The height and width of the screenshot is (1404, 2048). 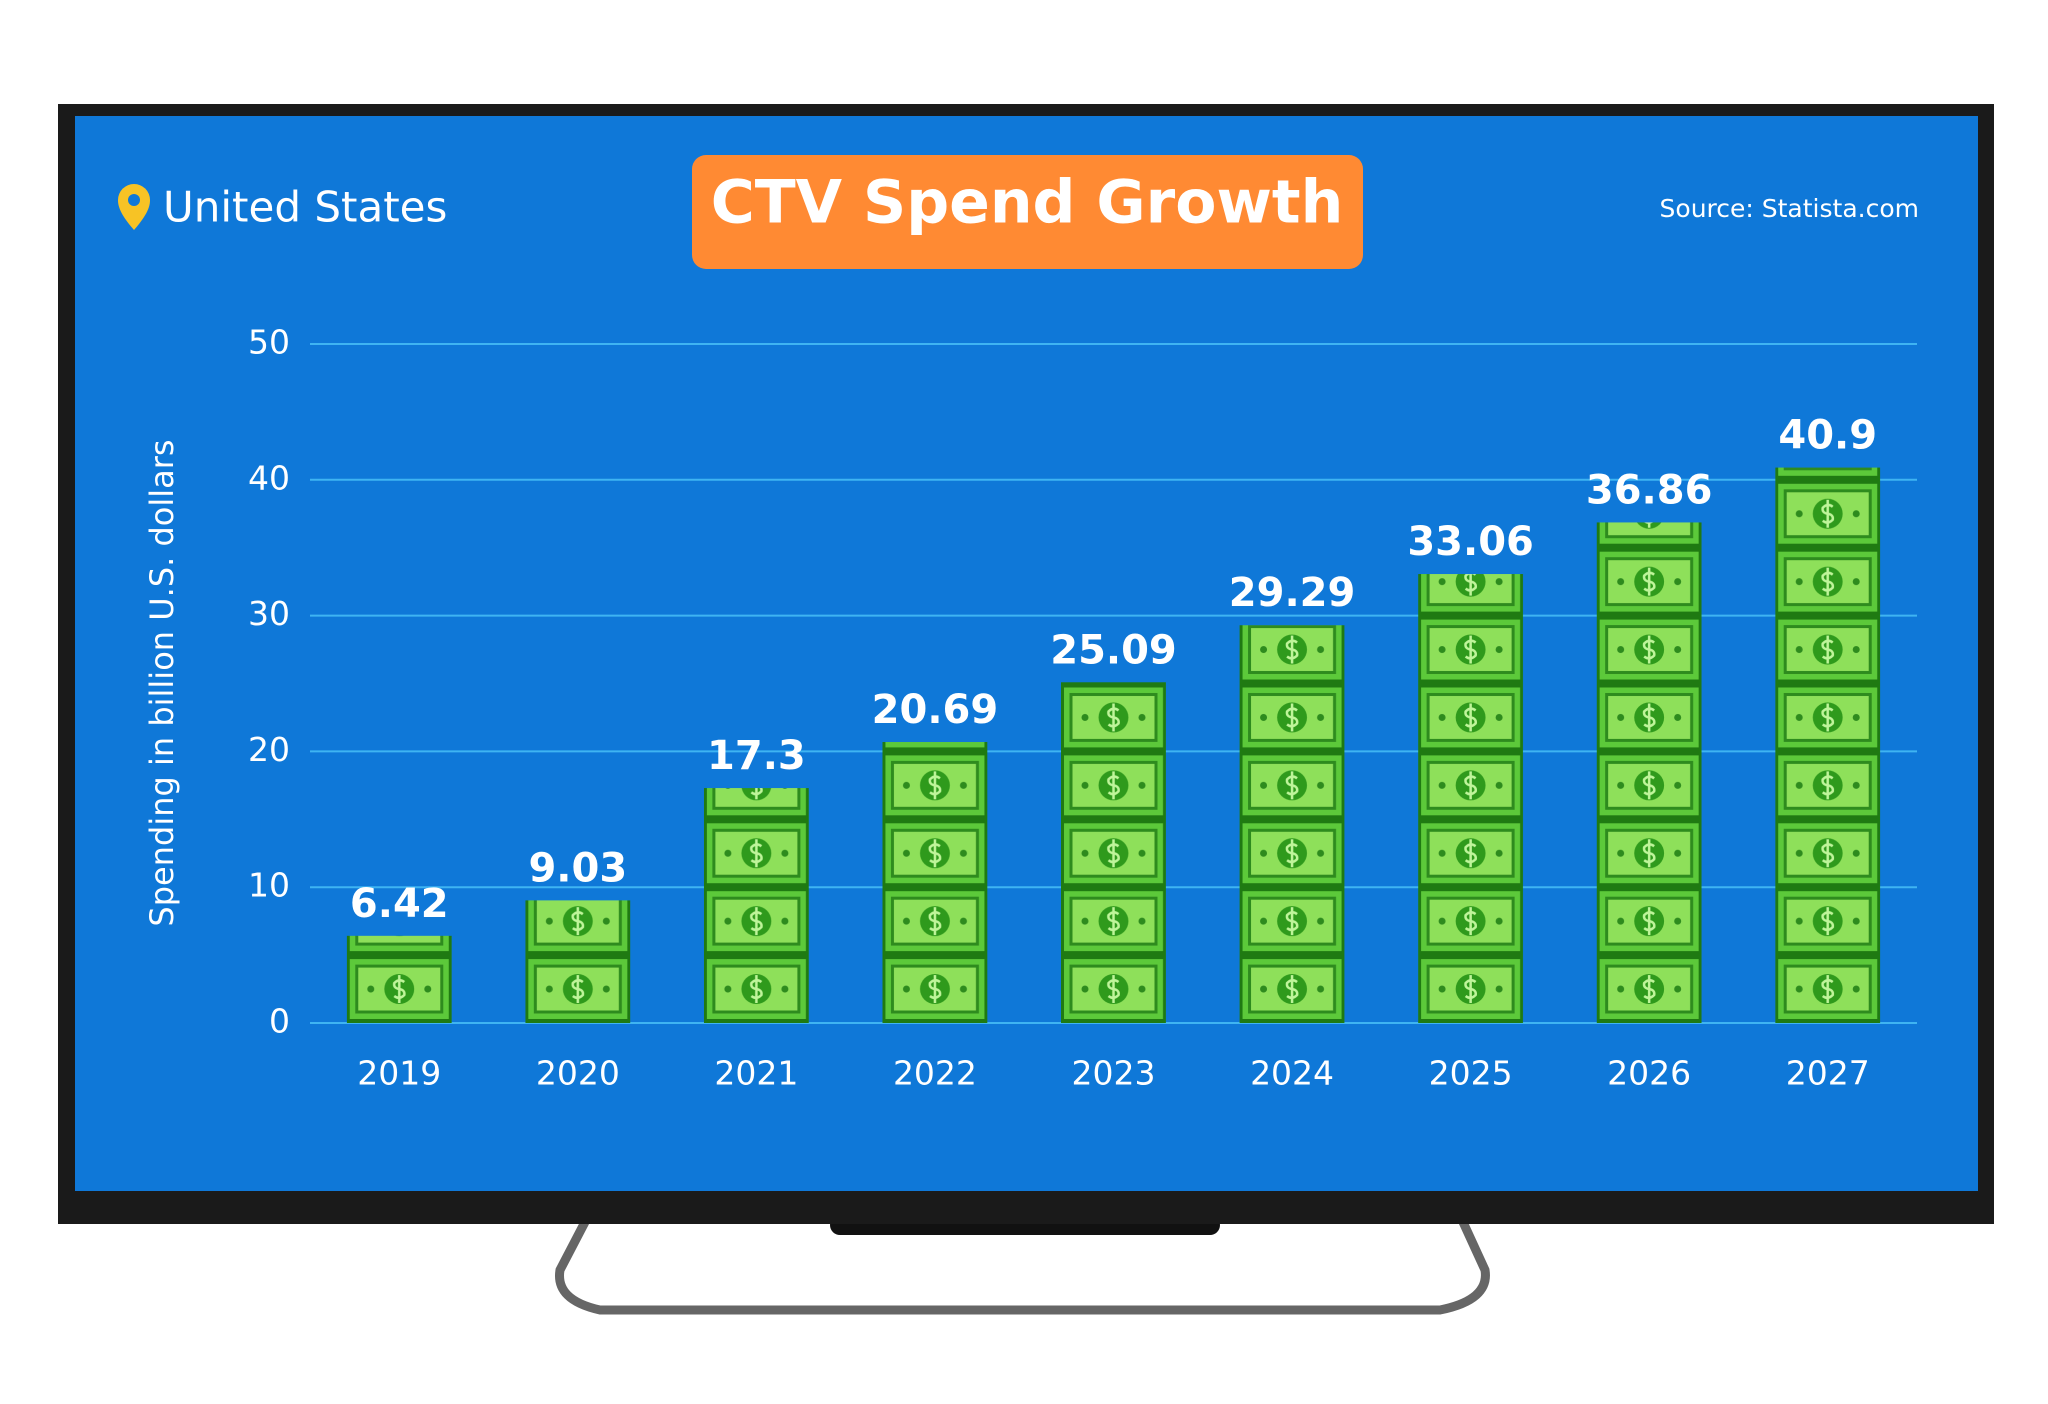 What do you see at coordinates (399, 1073) in the screenshot?
I see `x-tick-label: 2019` at bounding box center [399, 1073].